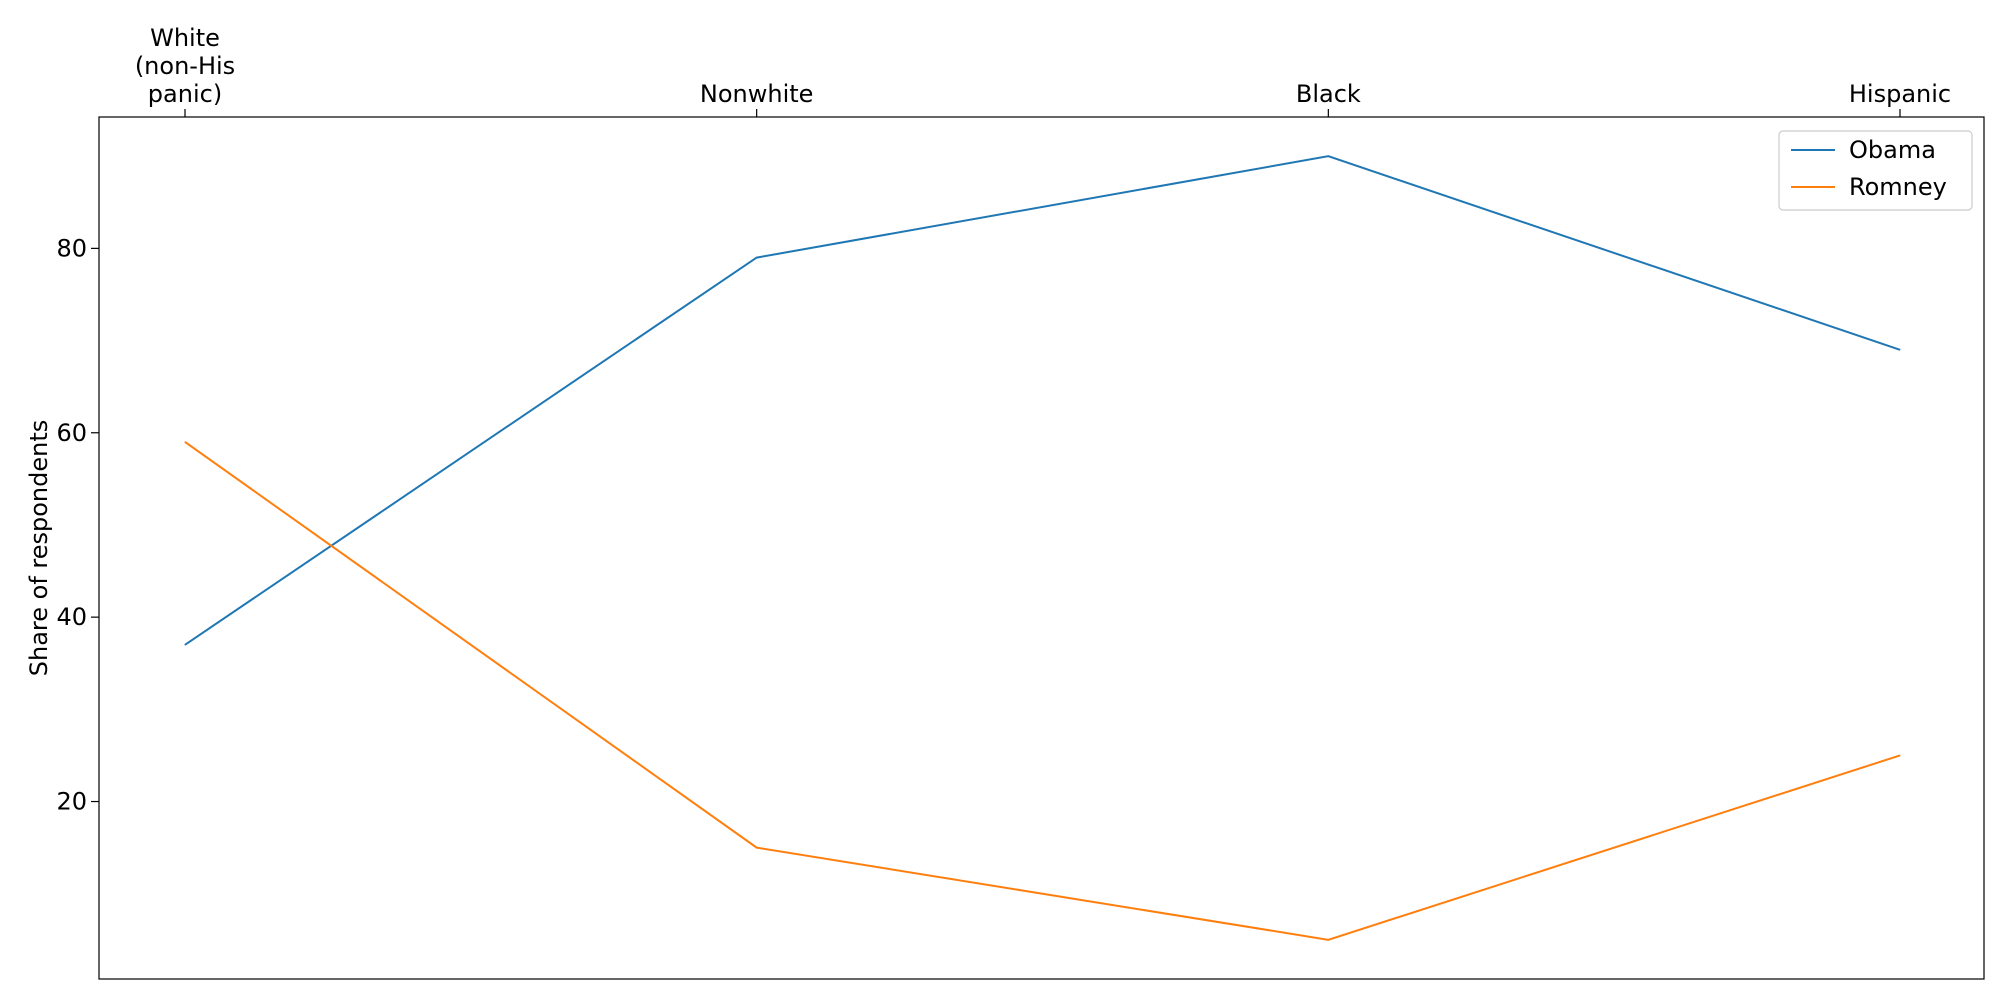  Describe the element at coordinates (1875, 170) in the screenshot. I see `legend: Obama Romney` at that location.